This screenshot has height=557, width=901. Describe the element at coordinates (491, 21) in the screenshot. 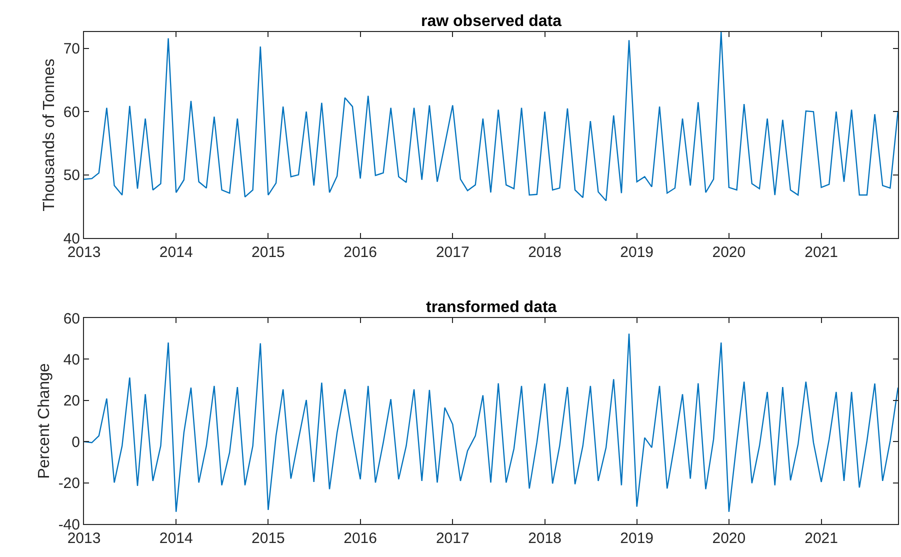

I see `chart-title: raw observed data` at that location.